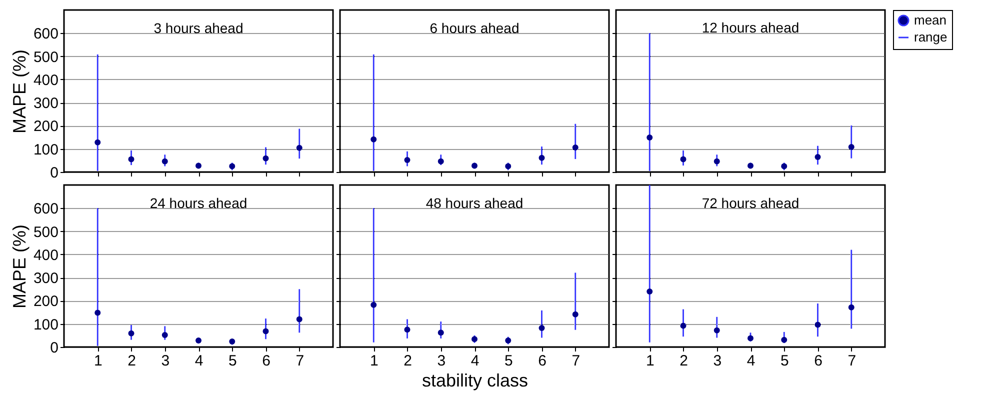 The width and height of the screenshot is (983, 400). I want to click on text: 6 hours ahead, so click(475, 28).